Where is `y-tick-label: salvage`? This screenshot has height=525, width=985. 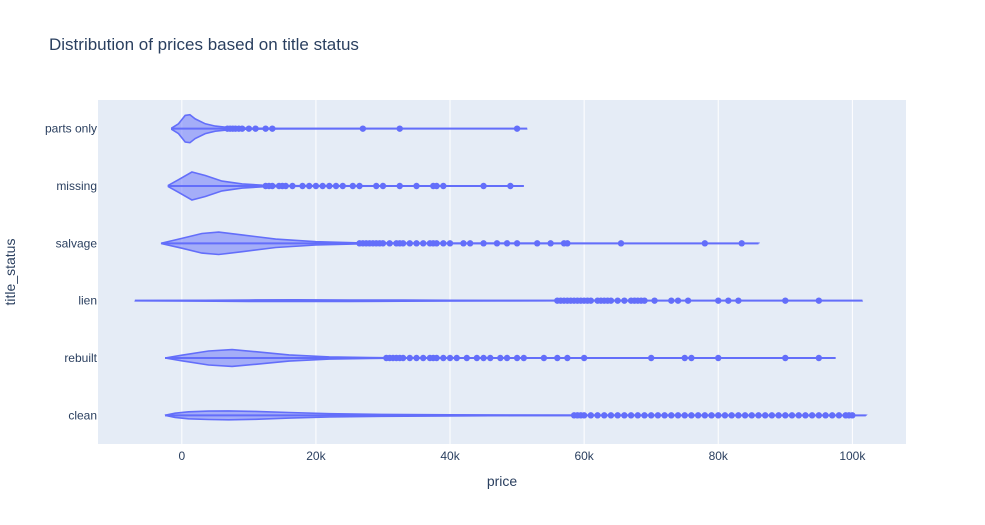
y-tick-label: salvage is located at coordinates (77, 243).